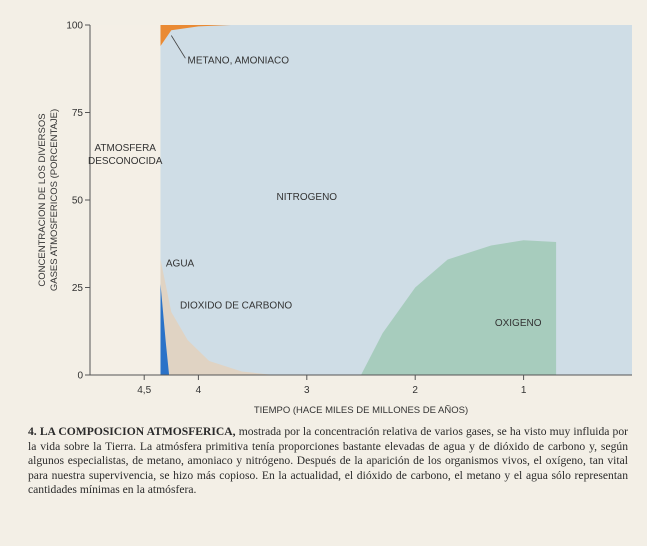 This screenshot has height=546, width=647. Describe the element at coordinates (195, 35) in the screenshot. I see `series-area-metano-amoniaco` at that location.